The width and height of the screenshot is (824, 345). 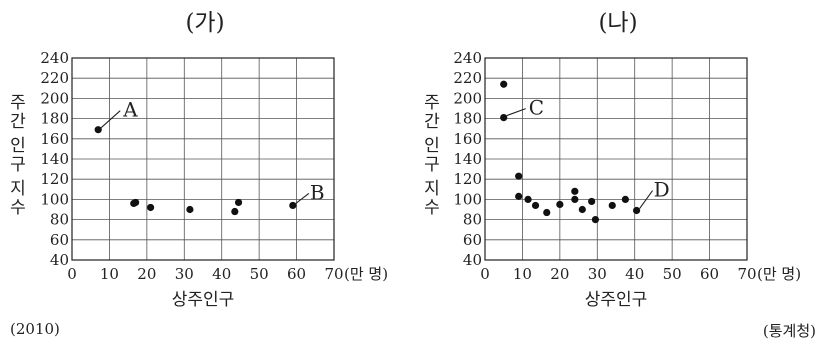 What do you see at coordinates (617, 23) in the screenshot?
I see `chart-title: (나)` at bounding box center [617, 23].